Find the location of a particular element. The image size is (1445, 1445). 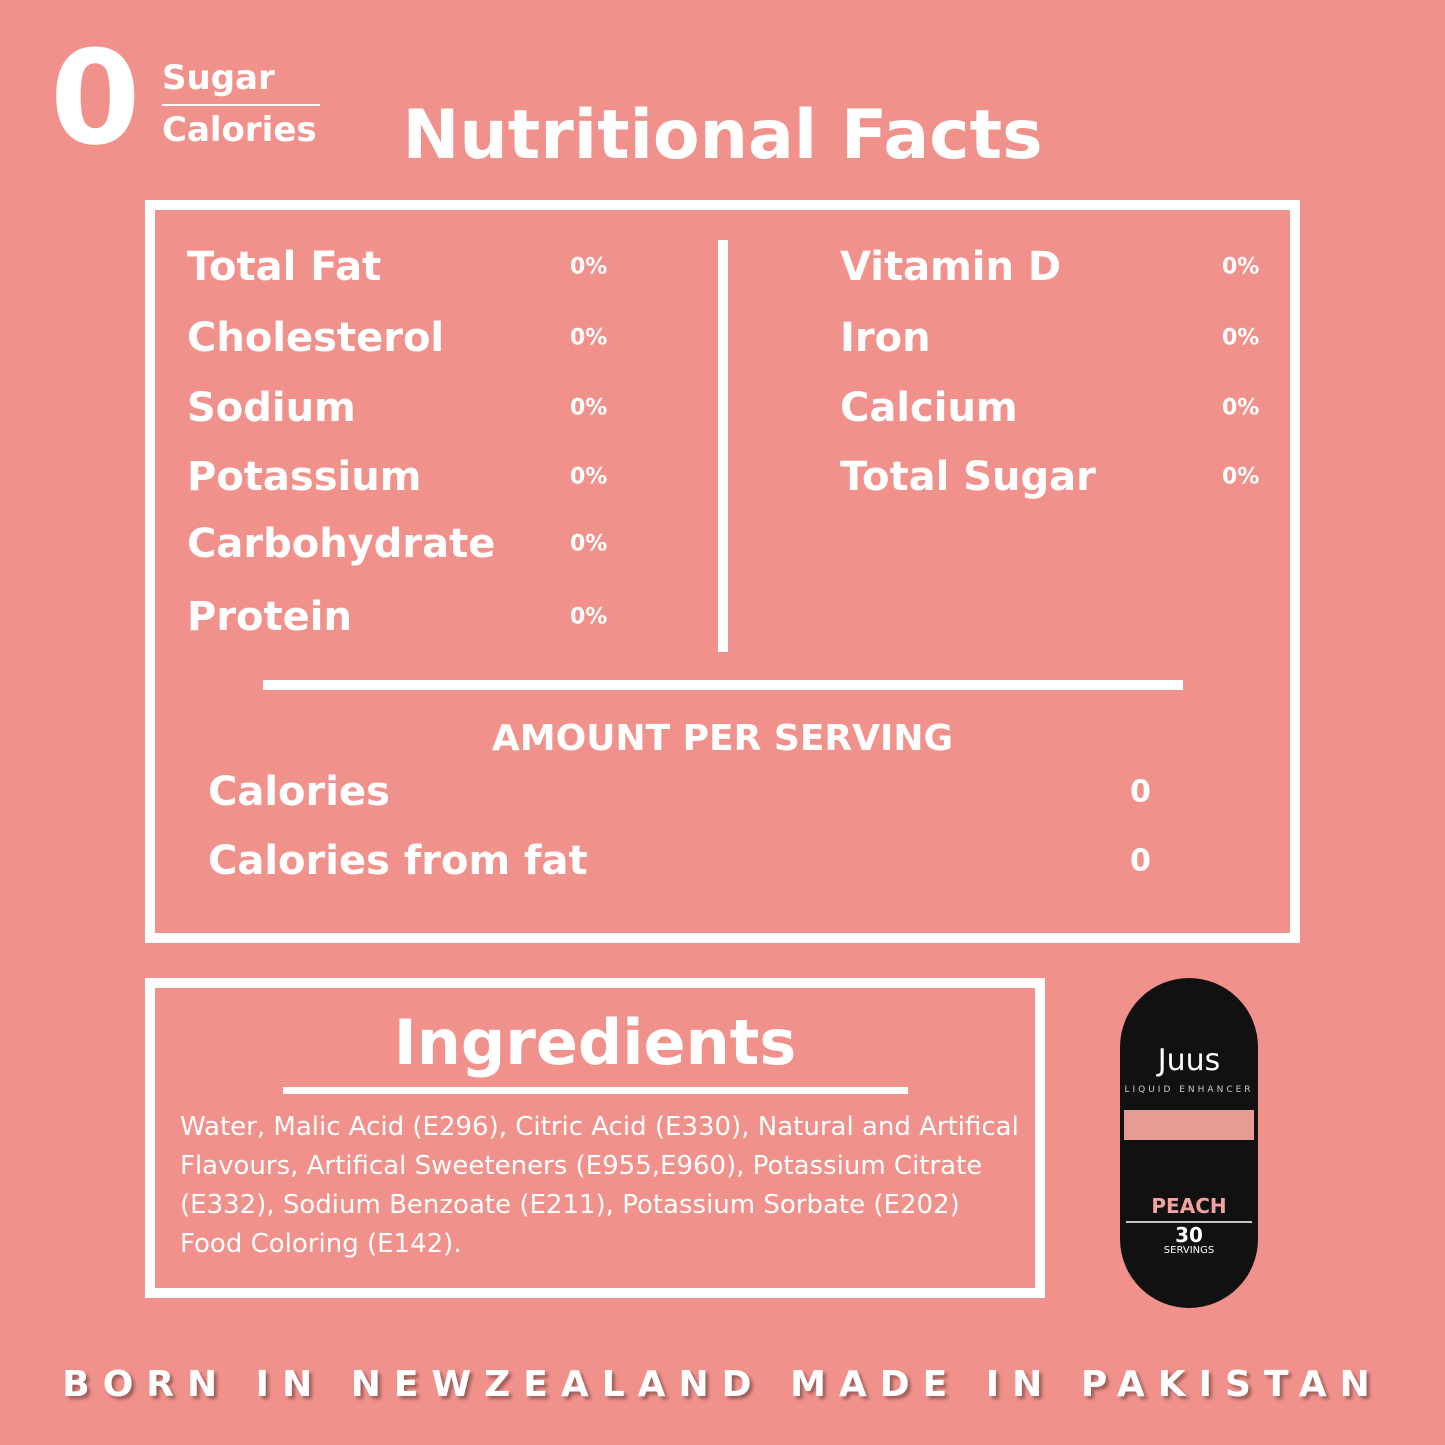

count-unit: SERVINGS is located at coordinates (1189, 1250).